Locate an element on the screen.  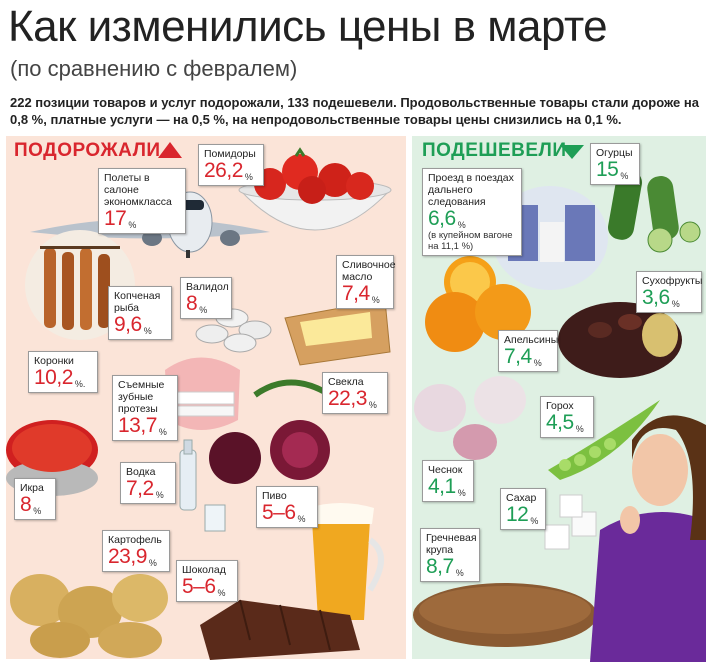
card-beer: Пиво 5–6% is located at coordinates (287, 507).